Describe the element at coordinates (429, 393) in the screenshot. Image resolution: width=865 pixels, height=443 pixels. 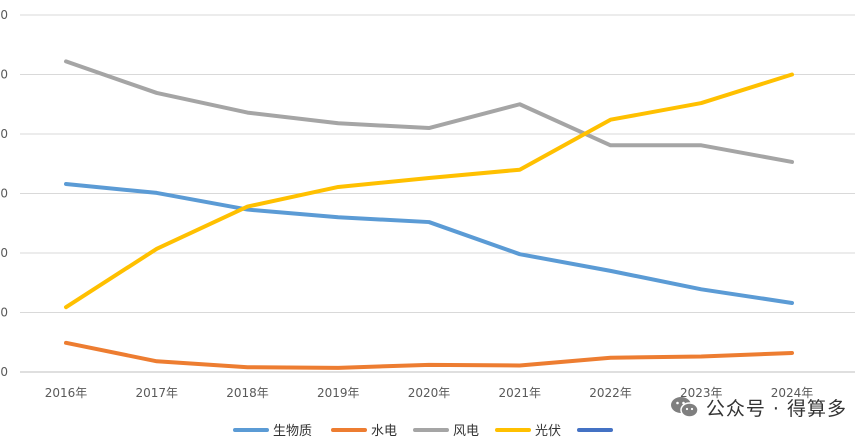
I see `x-tick-label: 2020年` at that location.